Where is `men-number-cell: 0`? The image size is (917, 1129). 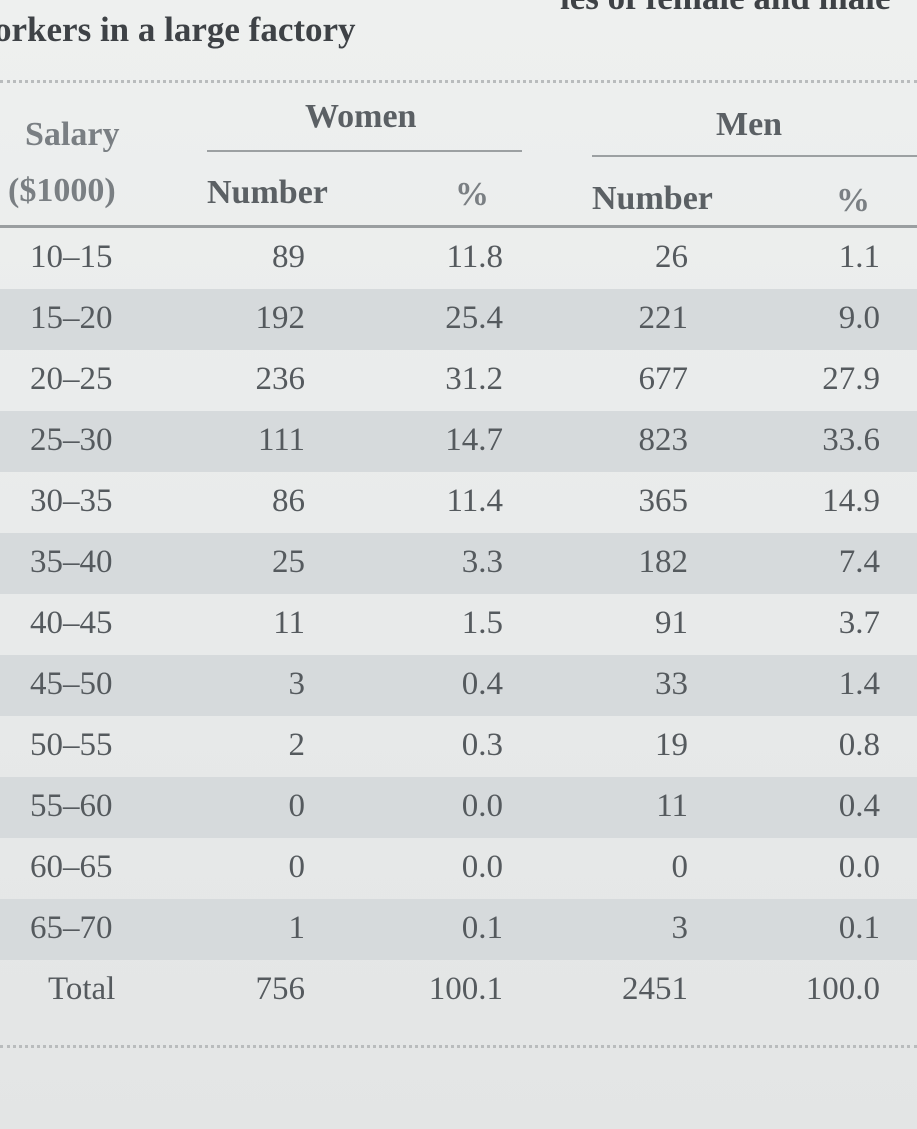 men-number-cell: 0 is located at coordinates (680, 867).